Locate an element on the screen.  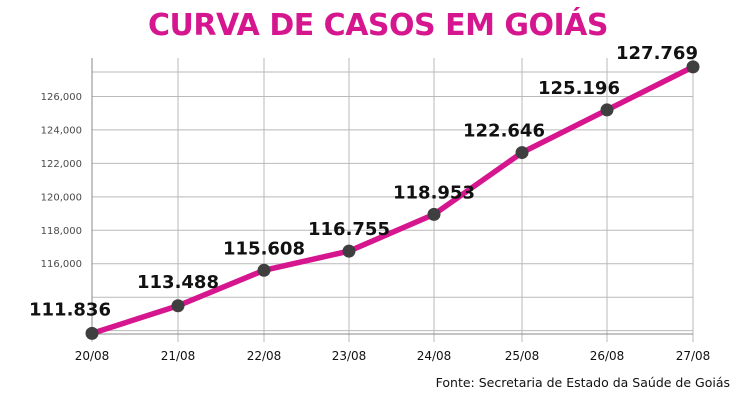
y-tick-label: 118,000 is located at coordinates (61, 231).